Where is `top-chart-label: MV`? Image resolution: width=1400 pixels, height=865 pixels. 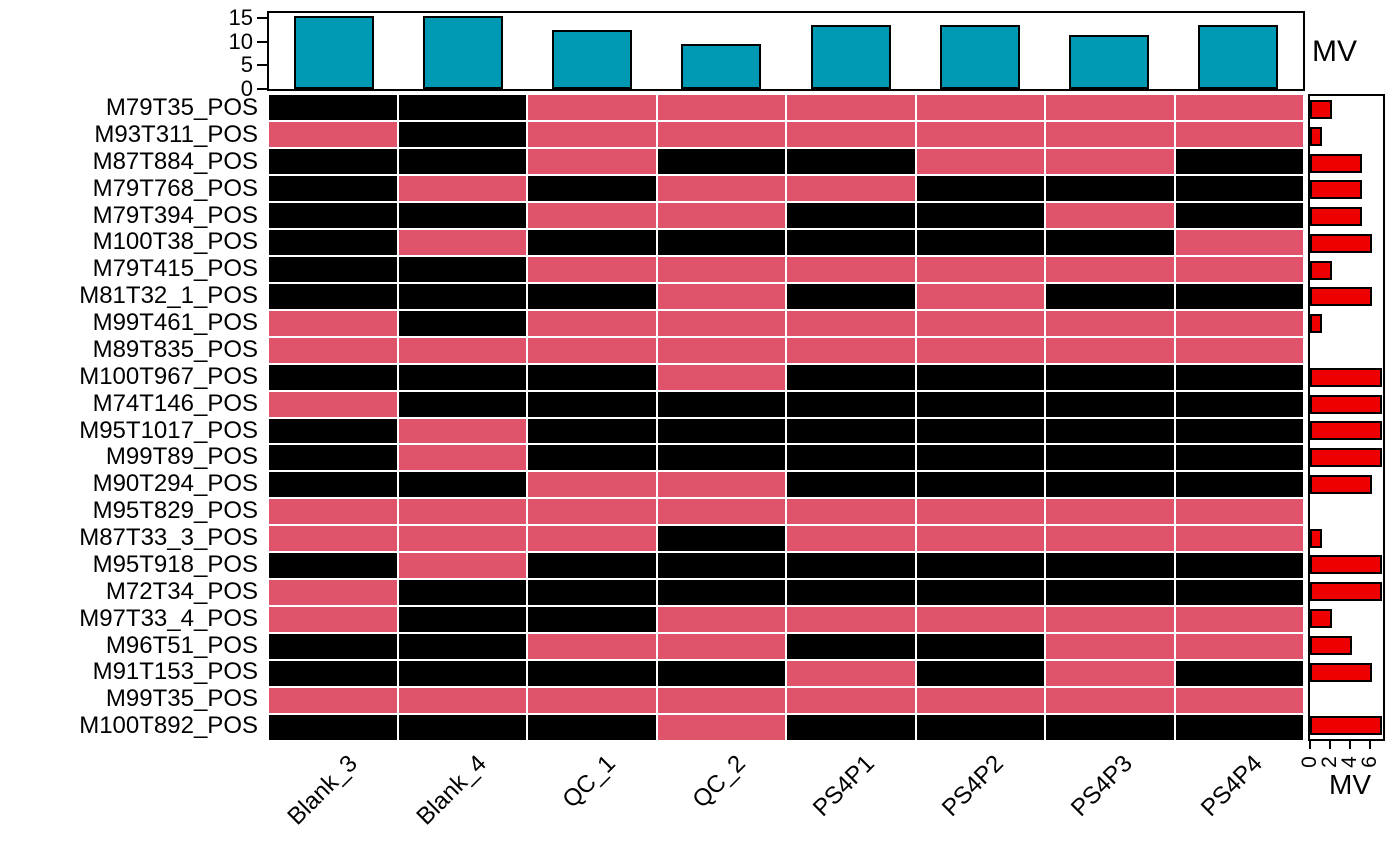
top-chart-label: MV is located at coordinates (1334, 51).